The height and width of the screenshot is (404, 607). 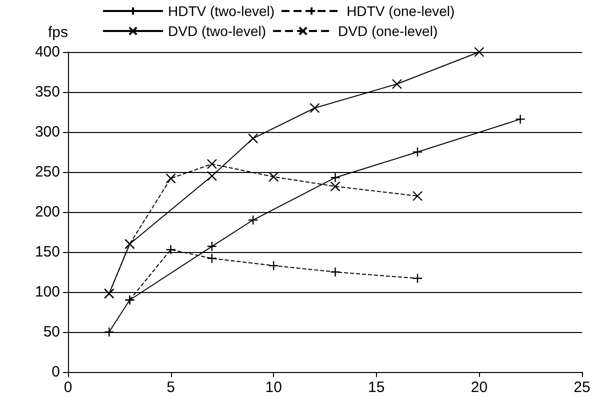 What do you see at coordinates (47, 132) in the screenshot?
I see `y-tick-label: 300` at bounding box center [47, 132].